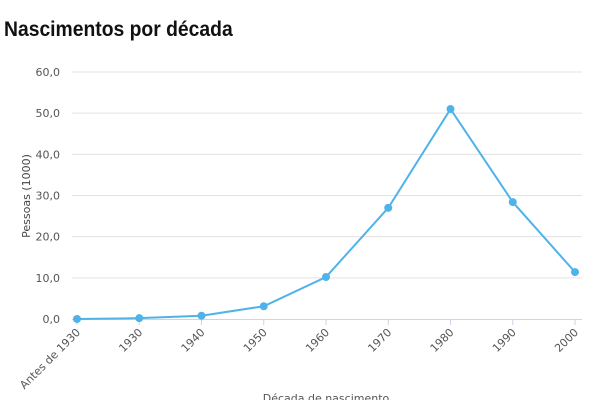 The height and width of the screenshot is (400, 600). What do you see at coordinates (48, 196) in the screenshot?
I see `y-tick-label: 30,0` at bounding box center [48, 196].